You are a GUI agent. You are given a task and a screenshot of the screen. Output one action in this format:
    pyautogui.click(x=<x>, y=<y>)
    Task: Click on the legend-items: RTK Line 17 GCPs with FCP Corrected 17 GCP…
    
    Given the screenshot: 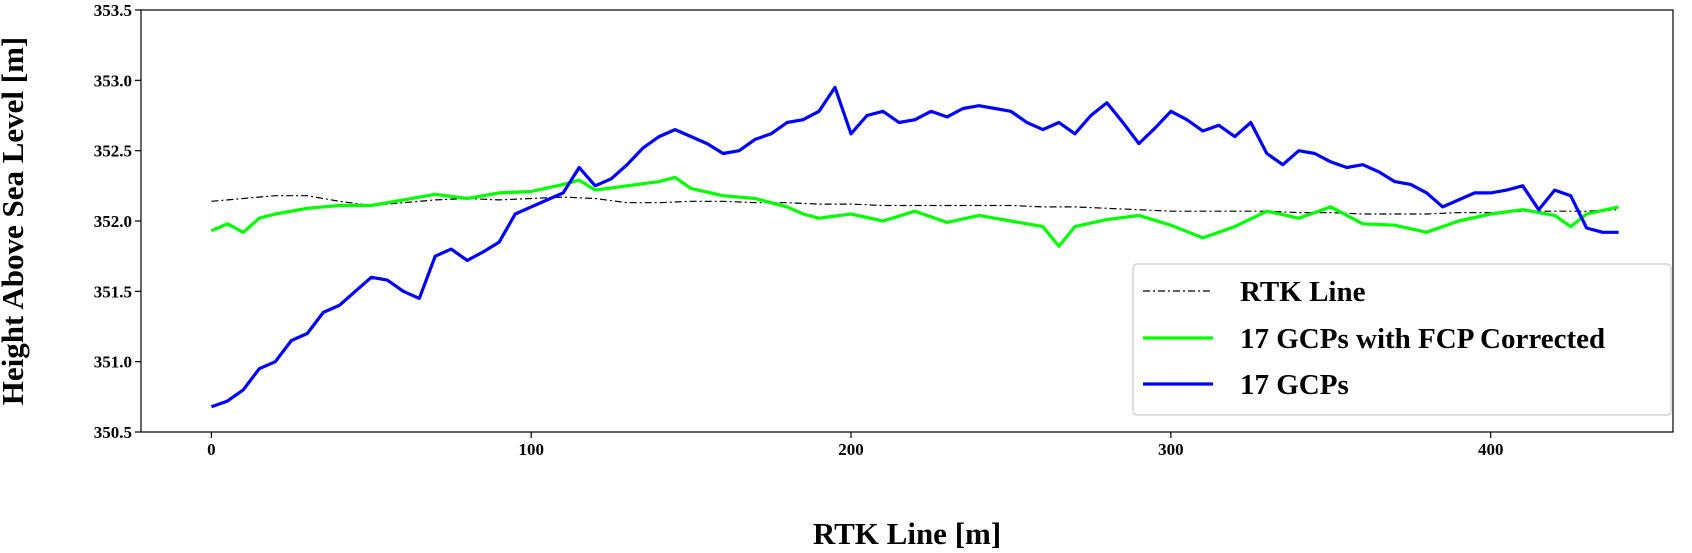 What is the action you would take?
    pyautogui.click(x=1374, y=338)
    